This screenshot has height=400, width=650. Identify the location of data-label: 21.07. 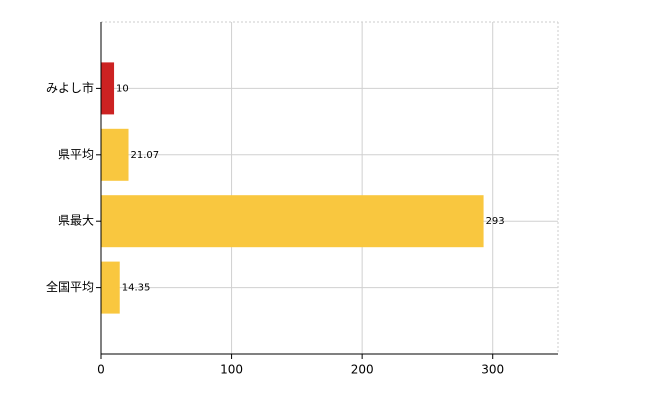
(145, 155).